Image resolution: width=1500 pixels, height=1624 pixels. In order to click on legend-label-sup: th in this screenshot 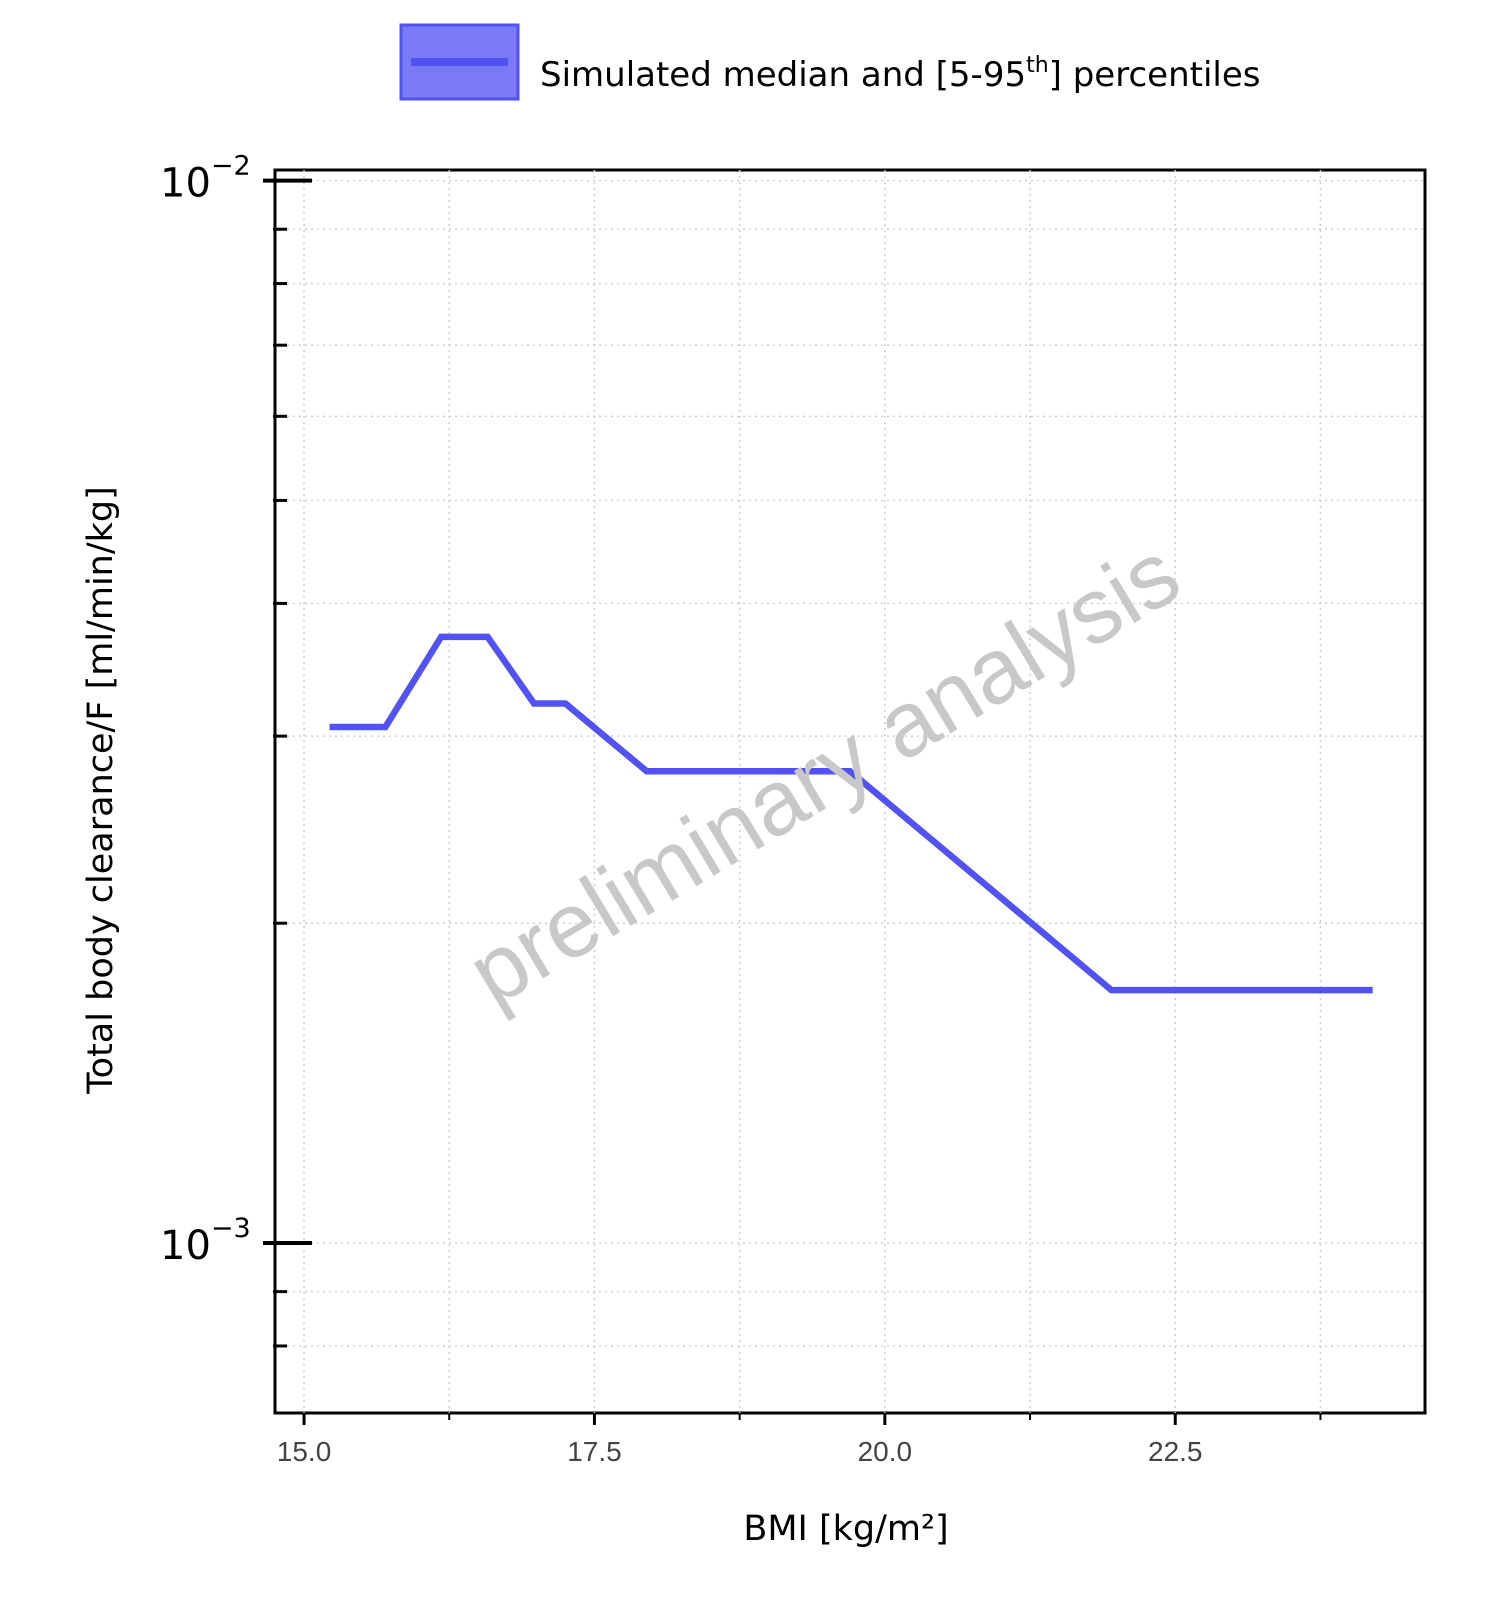, I will do `click(1037, 65)`.